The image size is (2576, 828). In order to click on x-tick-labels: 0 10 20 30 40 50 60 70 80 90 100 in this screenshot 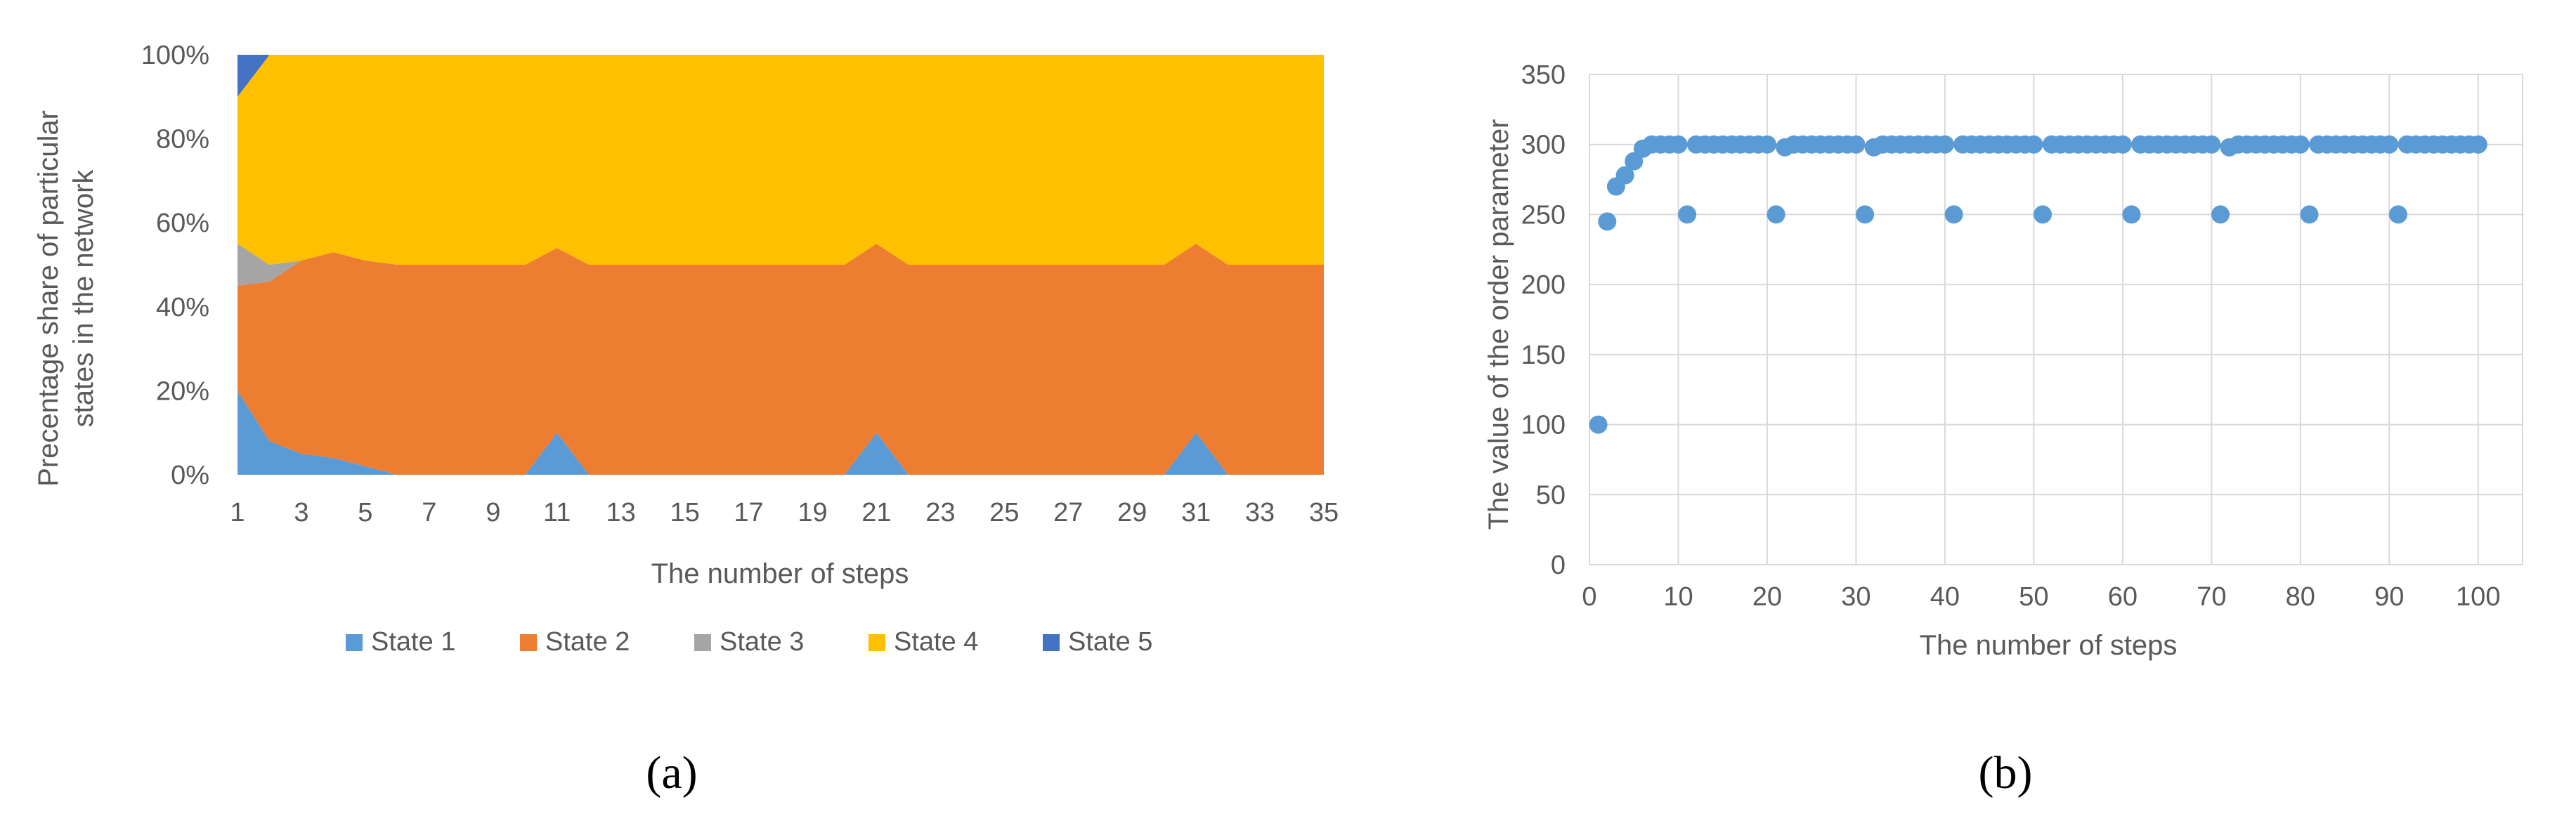, I will do `click(2041, 597)`.